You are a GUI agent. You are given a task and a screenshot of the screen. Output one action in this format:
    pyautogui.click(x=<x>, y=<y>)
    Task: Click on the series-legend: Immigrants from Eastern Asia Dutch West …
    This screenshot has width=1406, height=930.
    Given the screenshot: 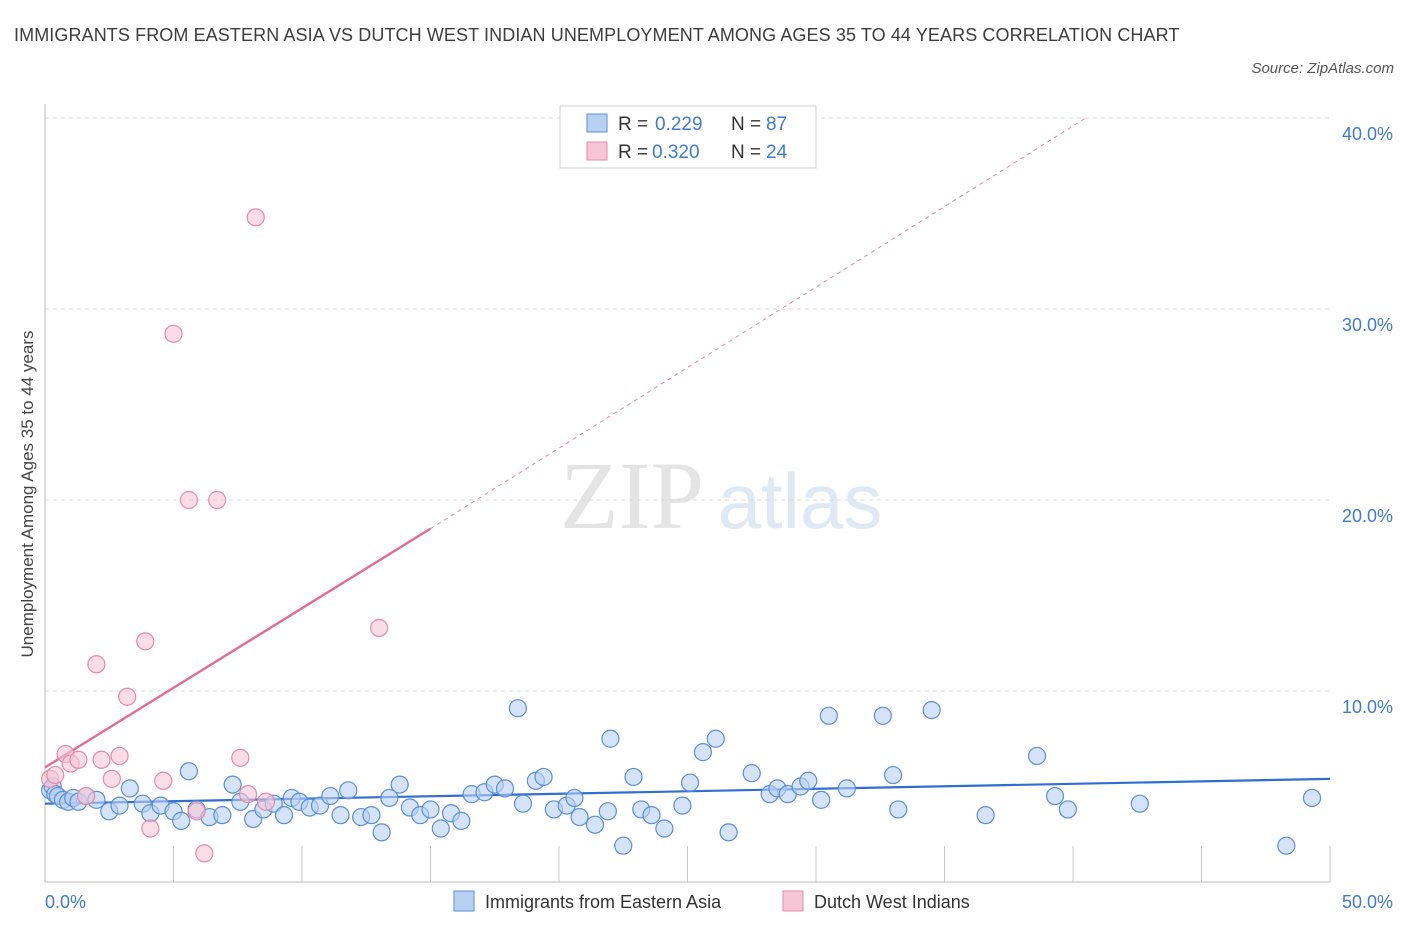 What is the action you would take?
    pyautogui.click(x=711, y=901)
    